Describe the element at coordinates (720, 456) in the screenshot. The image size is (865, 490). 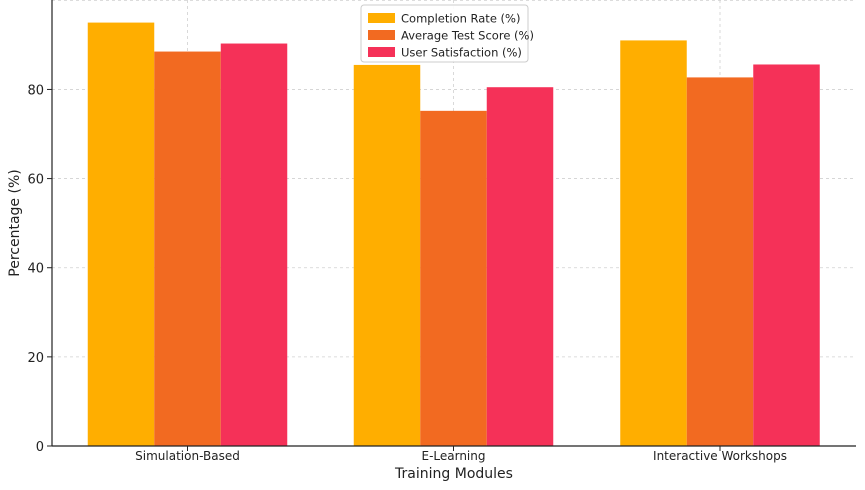
I see `x-tick-label: Interactive Workshops` at that location.